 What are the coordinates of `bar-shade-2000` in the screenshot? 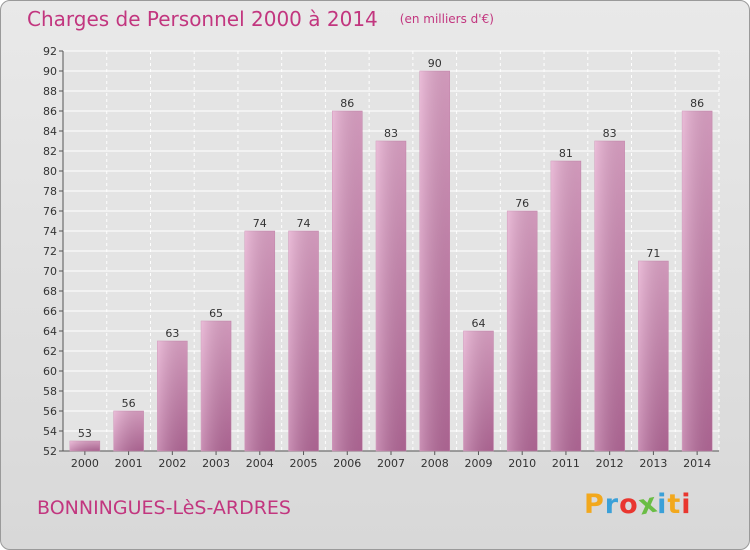 It's located at (84, 446).